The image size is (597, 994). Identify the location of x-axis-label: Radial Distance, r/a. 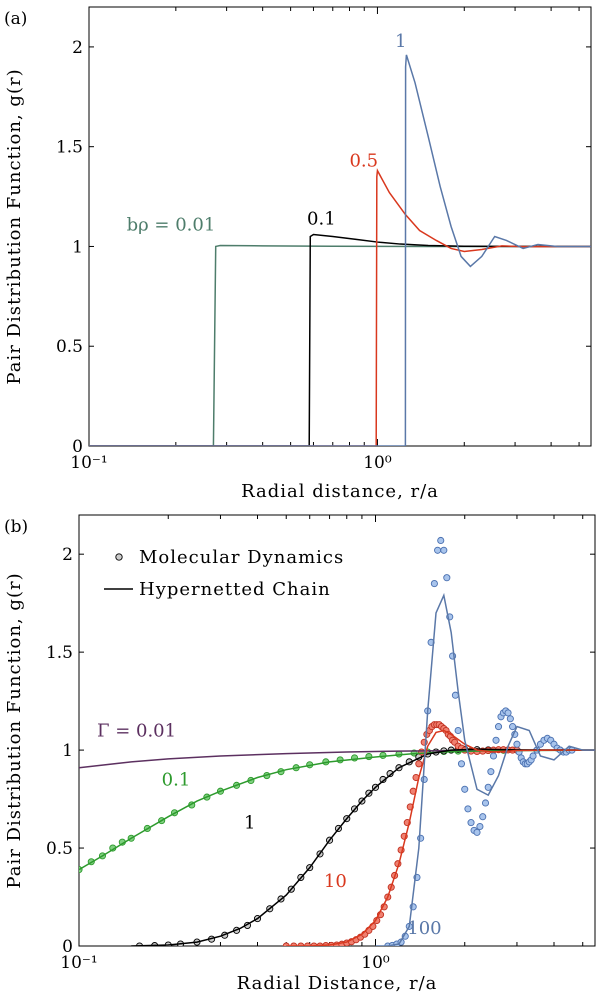
(337, 983).